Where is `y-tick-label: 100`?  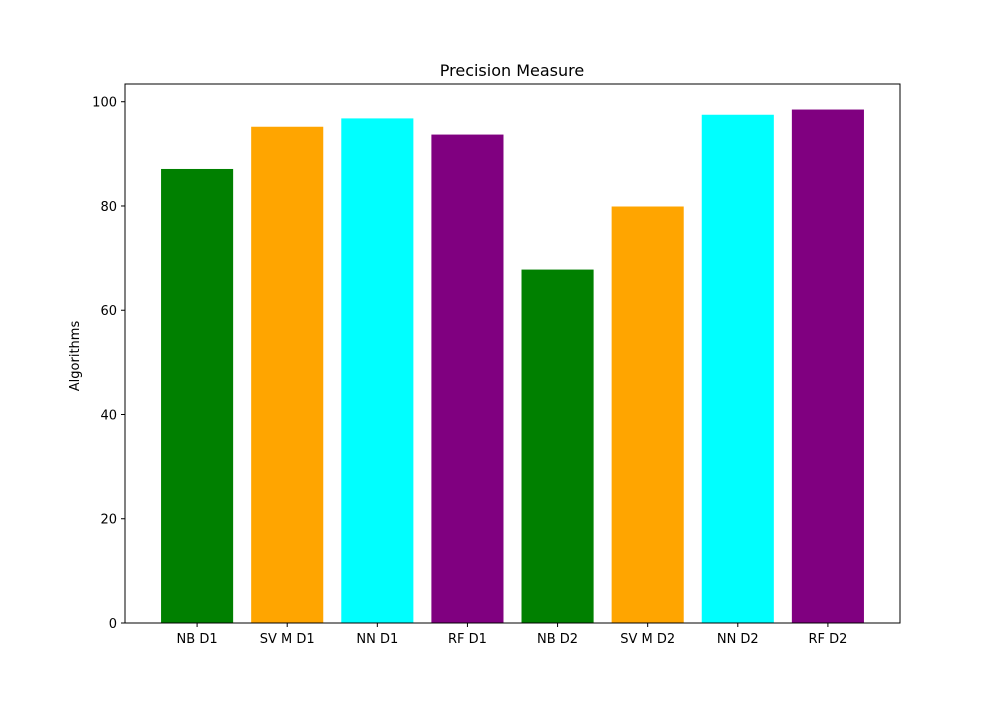
y-tick-label: 100 is located at coordinates (104, 103).